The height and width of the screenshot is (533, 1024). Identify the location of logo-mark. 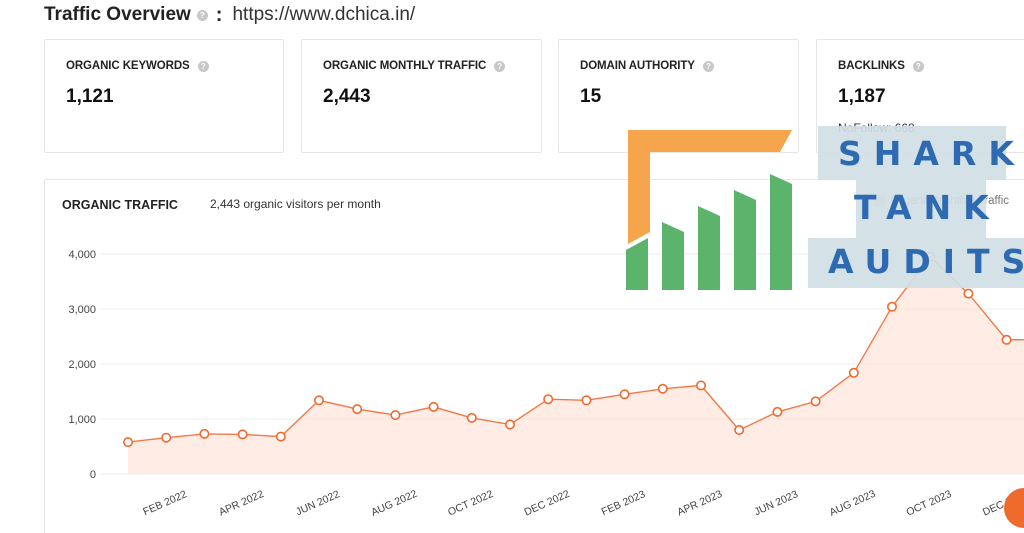
(709, 210).